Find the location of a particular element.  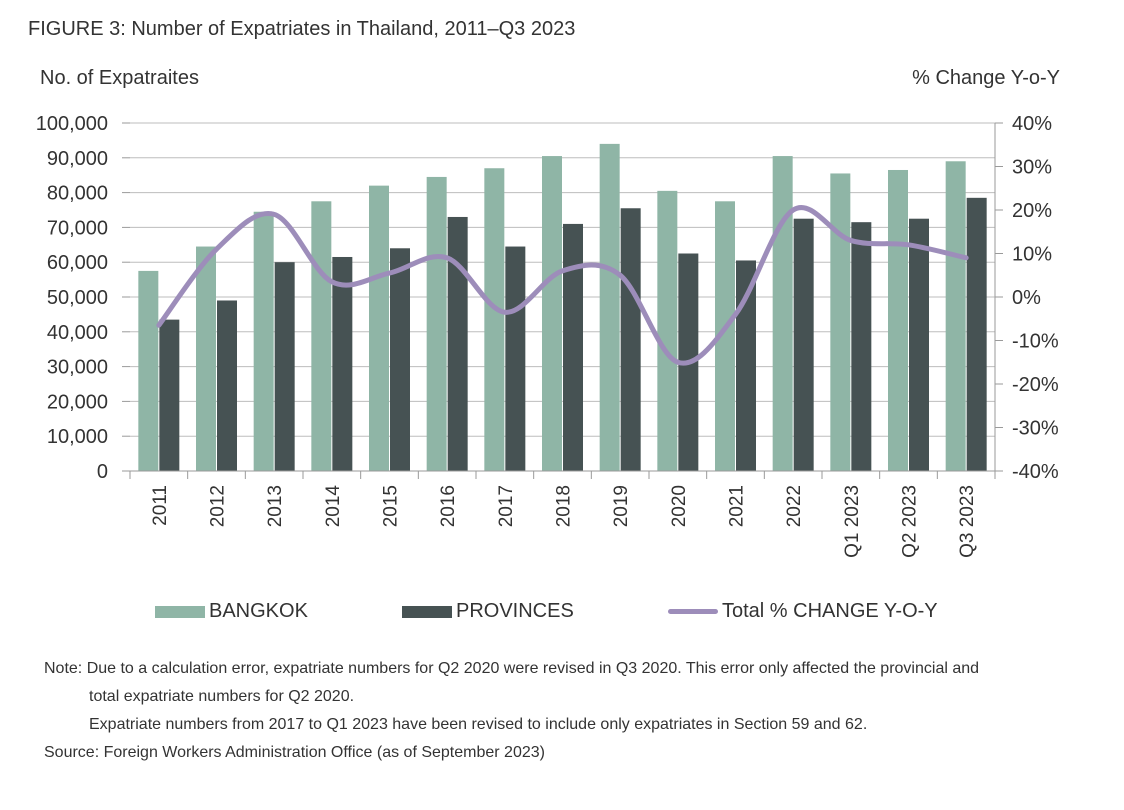

legend: BANGKOK PROVINCES Total % CHANGE Y-O-Y is located at coordinates (562, 615).